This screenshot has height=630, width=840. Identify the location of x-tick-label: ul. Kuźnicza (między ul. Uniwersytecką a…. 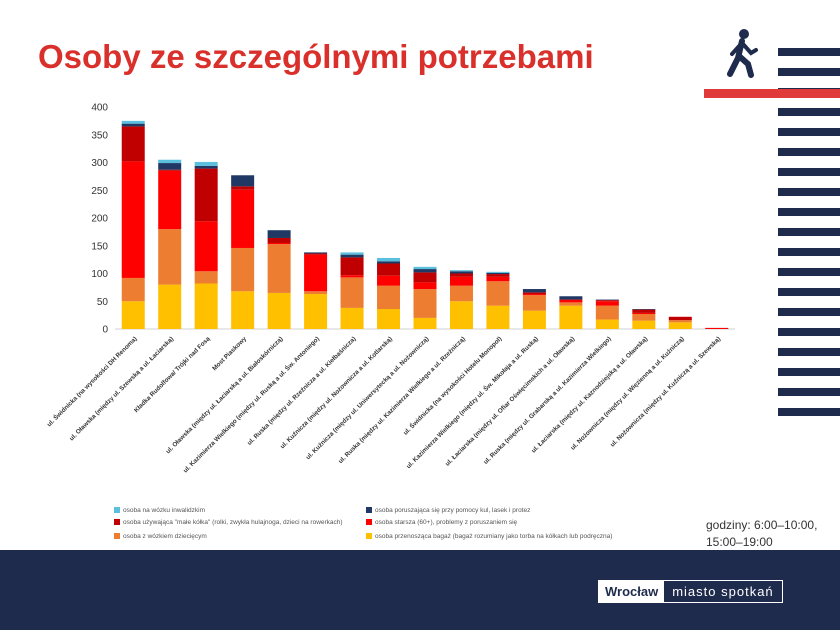
(368, 398).